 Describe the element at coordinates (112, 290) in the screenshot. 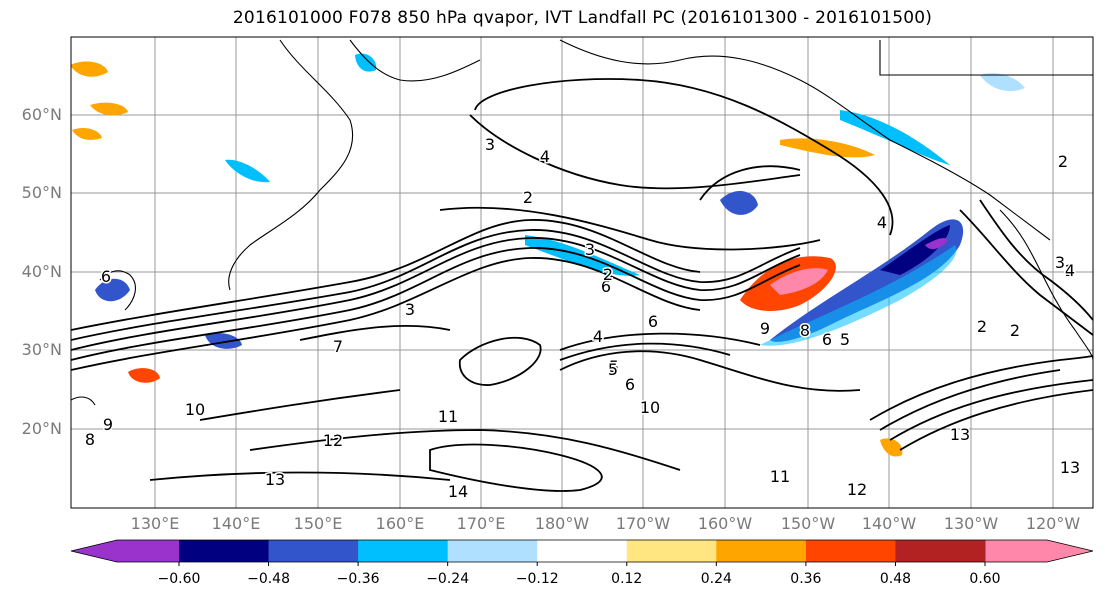

I see `shade-negative-japan` at that location.